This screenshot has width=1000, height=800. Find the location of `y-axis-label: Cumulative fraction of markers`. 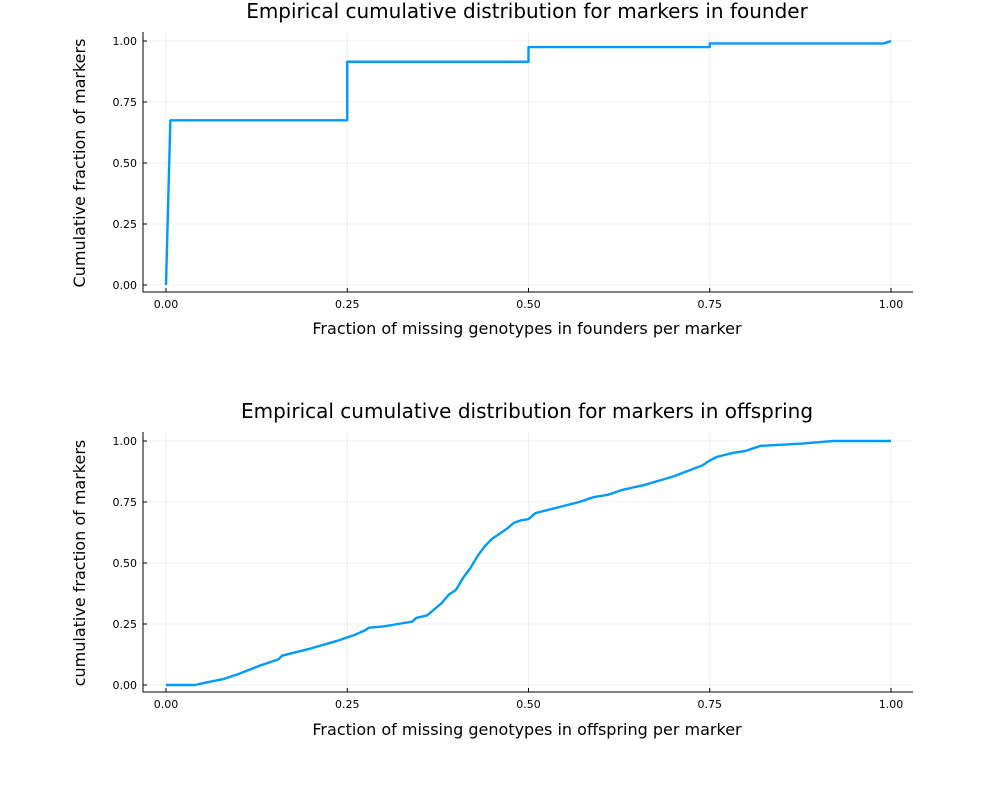

y-axis-label: Cumulative fraction of markers is located at coordinates (79, 163).